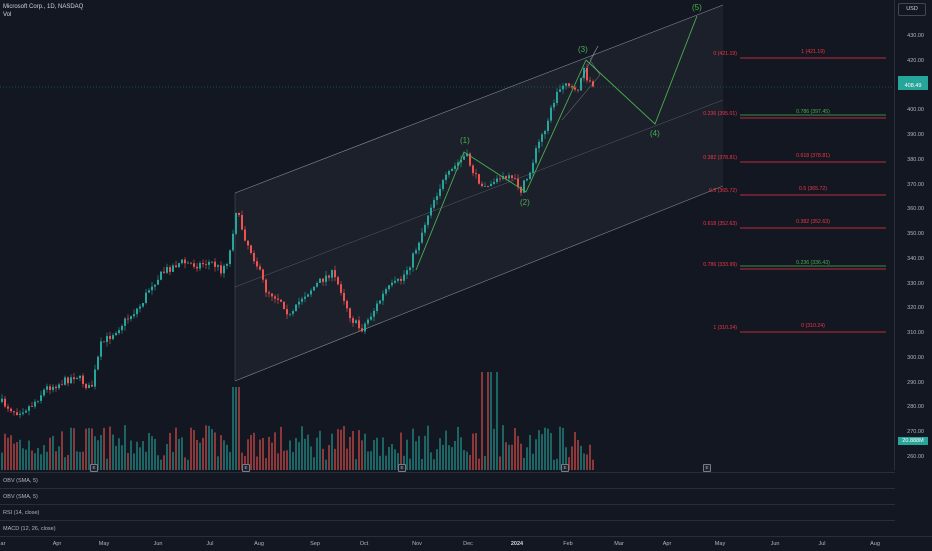  Describe the element at coordinates (912, 9) in the screenshot. I see `currency-button: USD` at that location.